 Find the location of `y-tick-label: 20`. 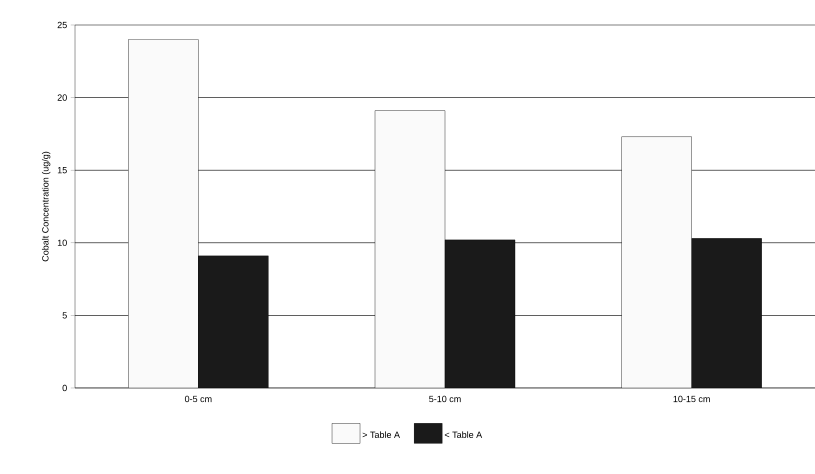

y-tick-label: 20 is located at coordinates (62, 97).